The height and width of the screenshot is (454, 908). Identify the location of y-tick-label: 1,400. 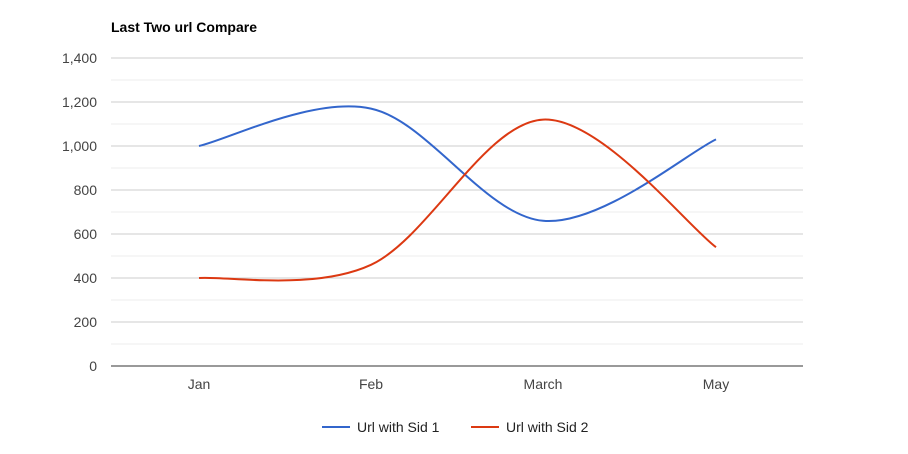
(79, 58).